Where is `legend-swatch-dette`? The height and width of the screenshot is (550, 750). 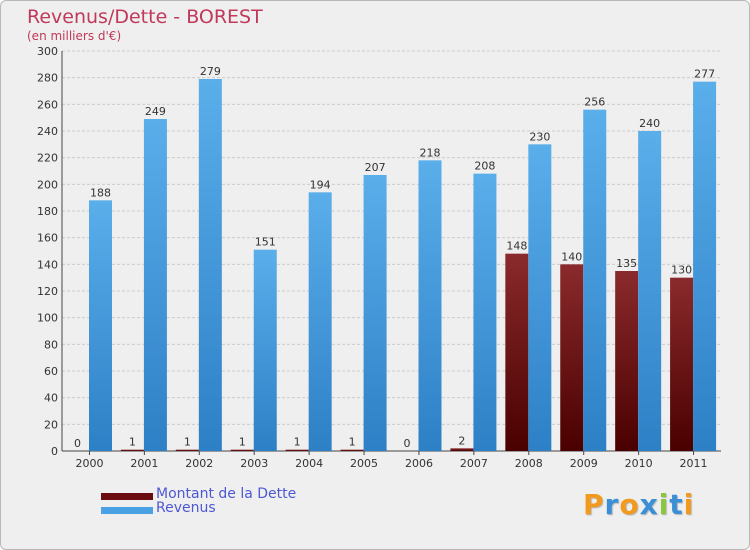
legend-swatch-dette is located at coordinates (127, 496).